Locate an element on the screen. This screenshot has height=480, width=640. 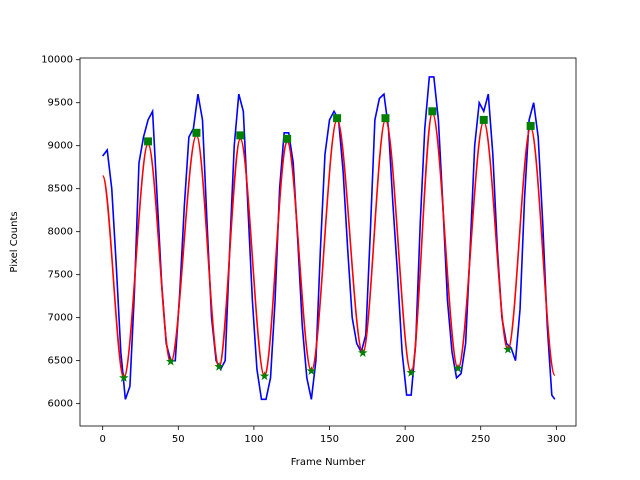
x-tick-label: 200 is located at coordinates (405, 439).